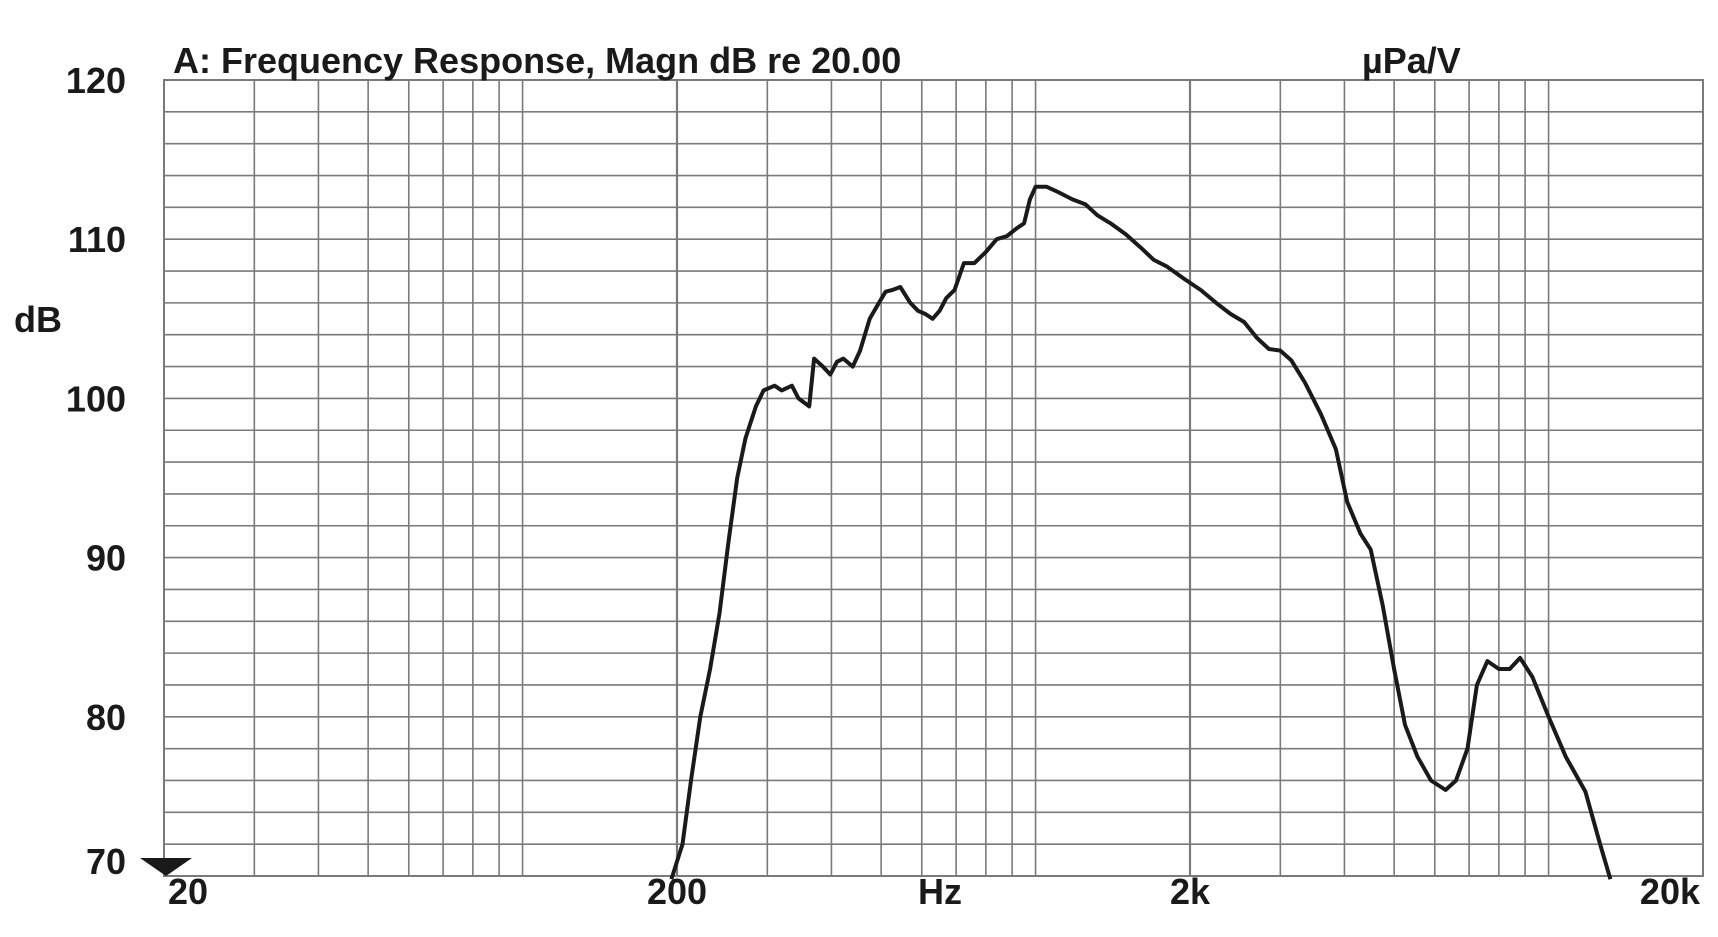  Describe the element at coordinates (1411, 60) in the screenshot. I see `chart-title-unit: µPa/V` at that location.